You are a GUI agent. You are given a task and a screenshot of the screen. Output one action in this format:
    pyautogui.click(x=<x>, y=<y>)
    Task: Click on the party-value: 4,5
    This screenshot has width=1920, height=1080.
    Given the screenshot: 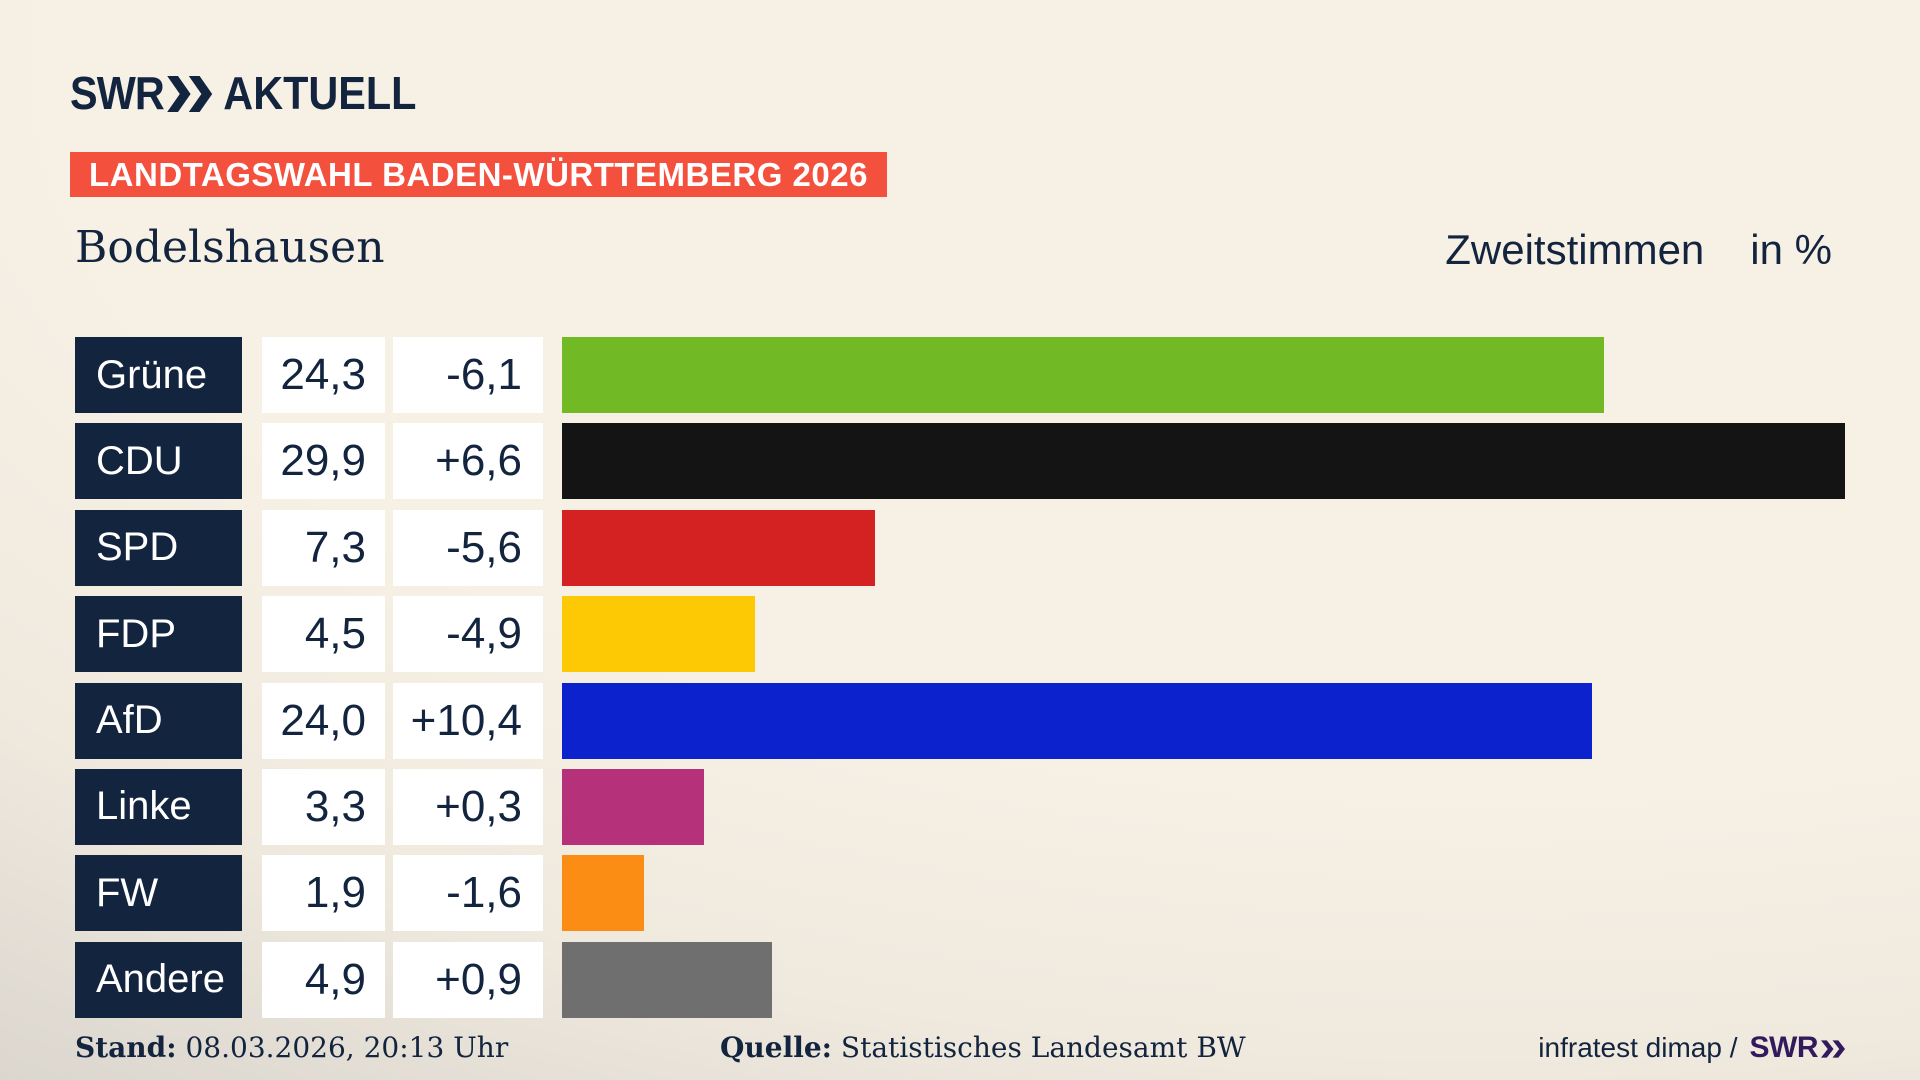 What is the action you would take?
    pyautogui.click(x=323, y=634)
    